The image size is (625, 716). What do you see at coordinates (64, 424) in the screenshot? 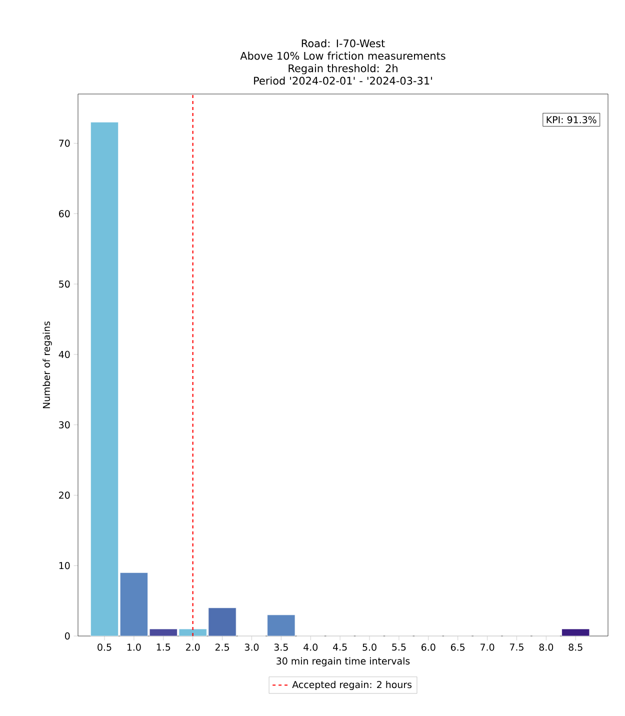
I see `y-tick-label: 30` at bounding box center [64, 424].